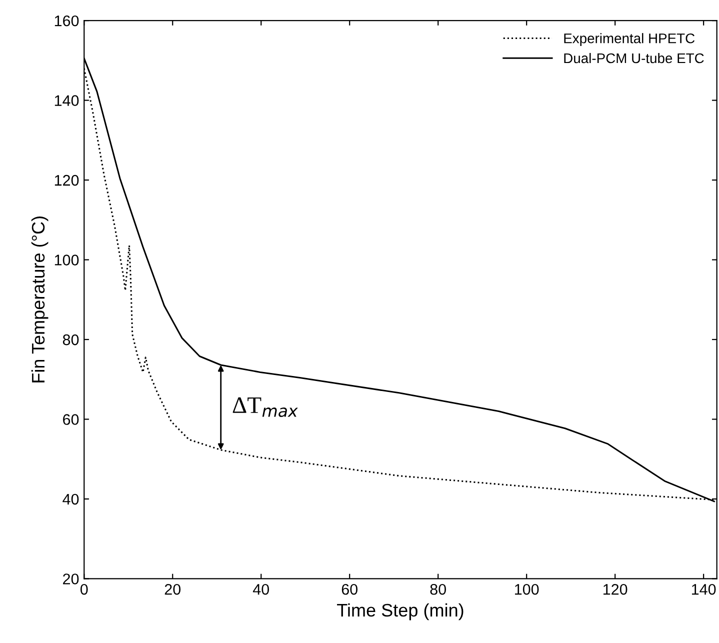 The width and height of the screenshot is (719, 643). What do you see at coordinates (66, 100) in the screenshot?
I see `y-tick-label: 140` at bounding box center [66, 100].